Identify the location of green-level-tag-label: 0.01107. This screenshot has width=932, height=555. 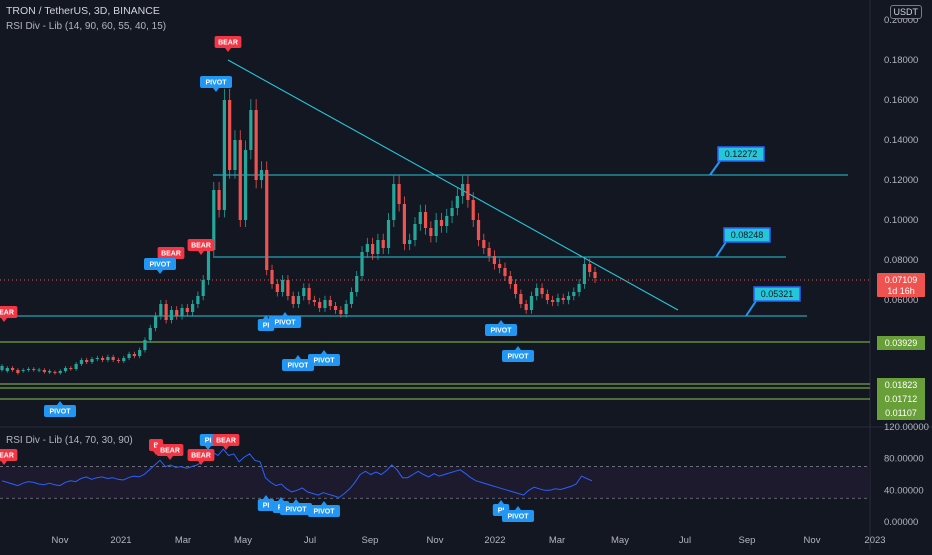
(901, 413).